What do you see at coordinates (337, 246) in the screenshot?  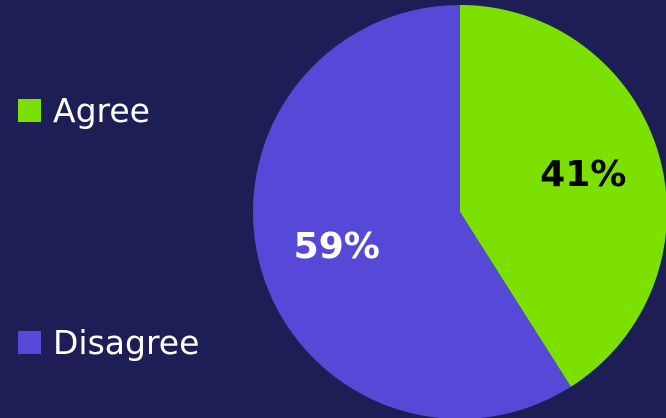 I see `data-label-disagree: 59%` at bounding box center [337, 246].